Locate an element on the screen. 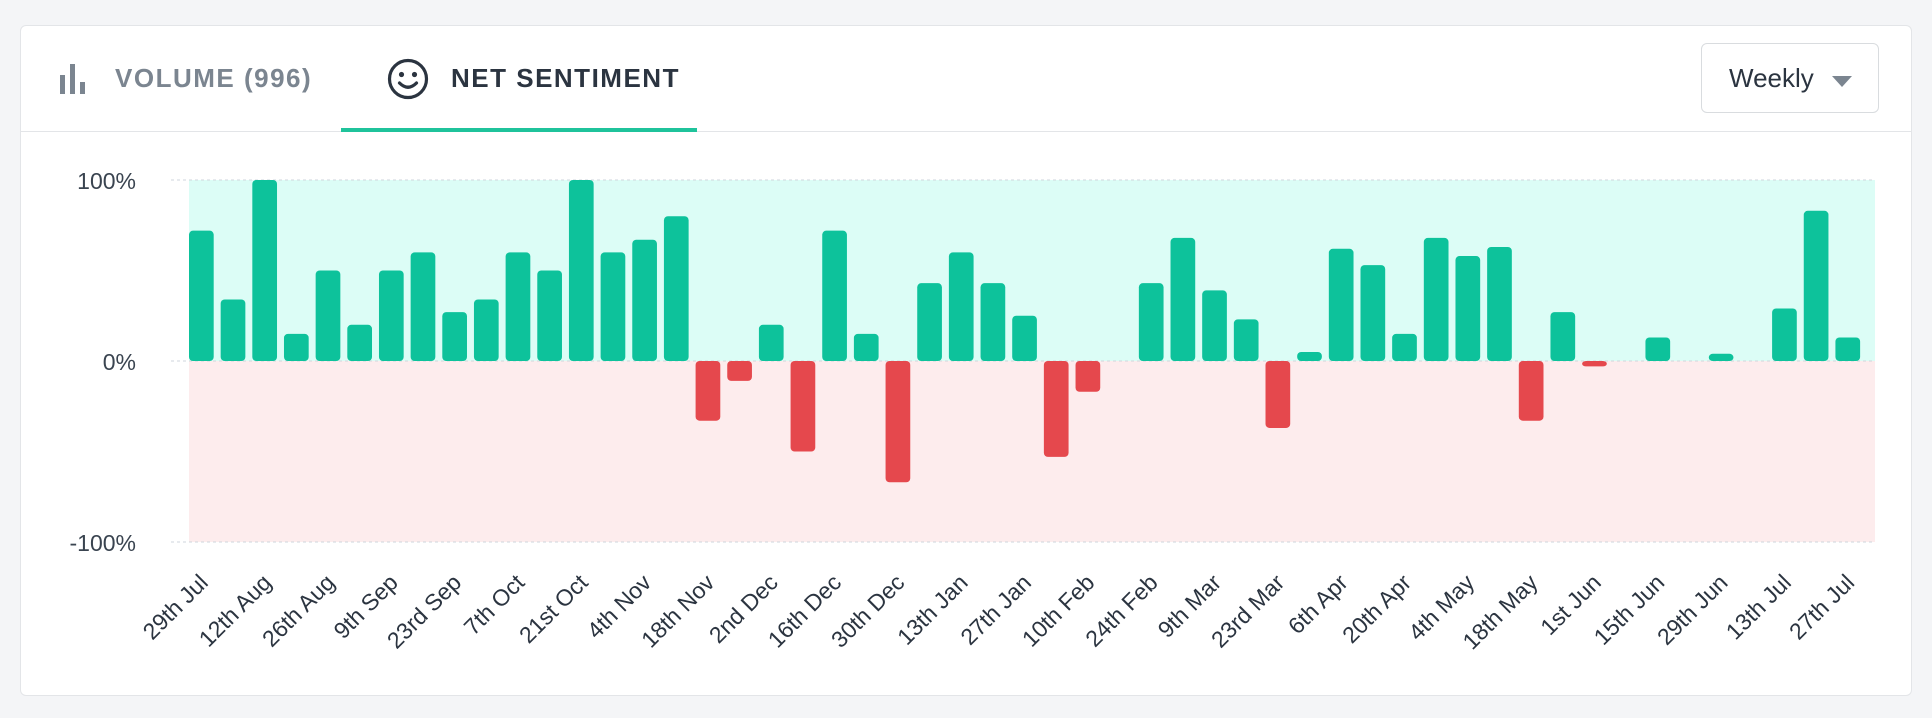  tab-volume-label: VOLUME (996) is located at coordinates (214, 78).